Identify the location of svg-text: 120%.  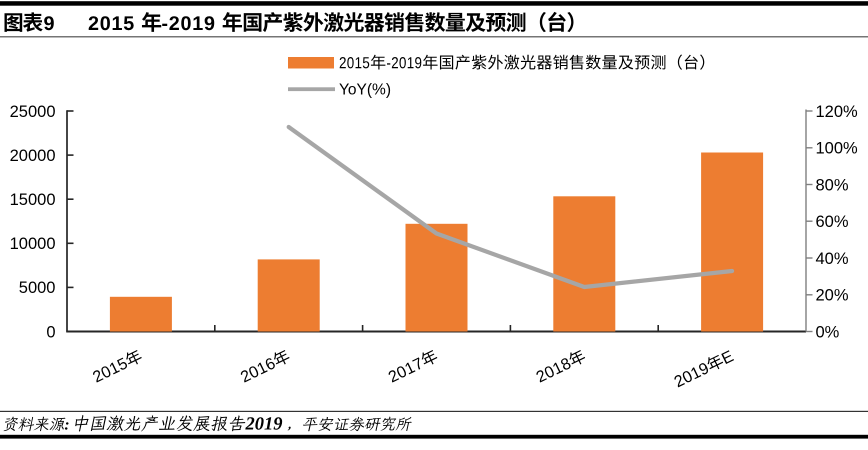
(837, 112).